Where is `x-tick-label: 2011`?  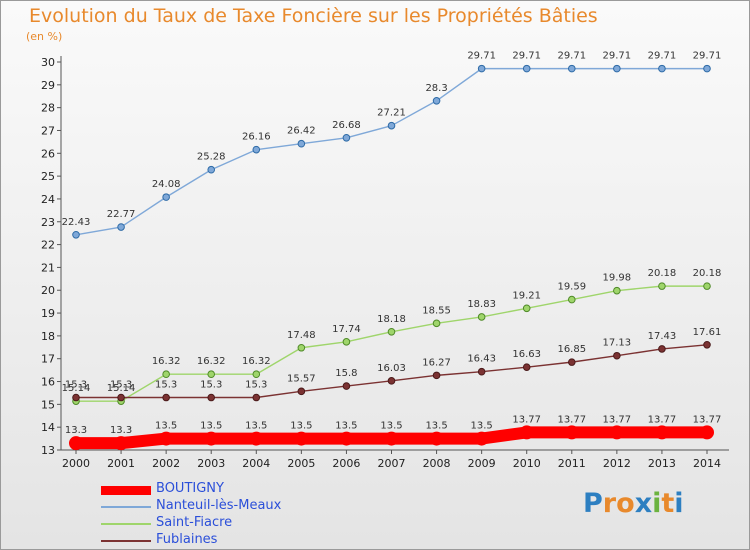 x-tick-label: 2011 is located at coordinates (572, 463).